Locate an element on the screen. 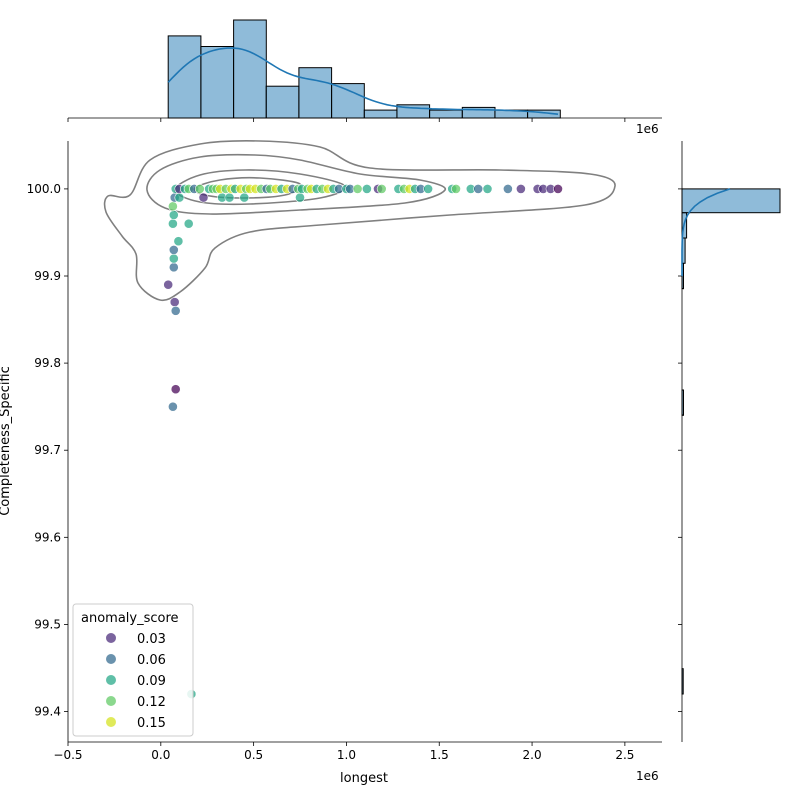  legend-entry-label: 0.09 is located at coordinates (151, 681).